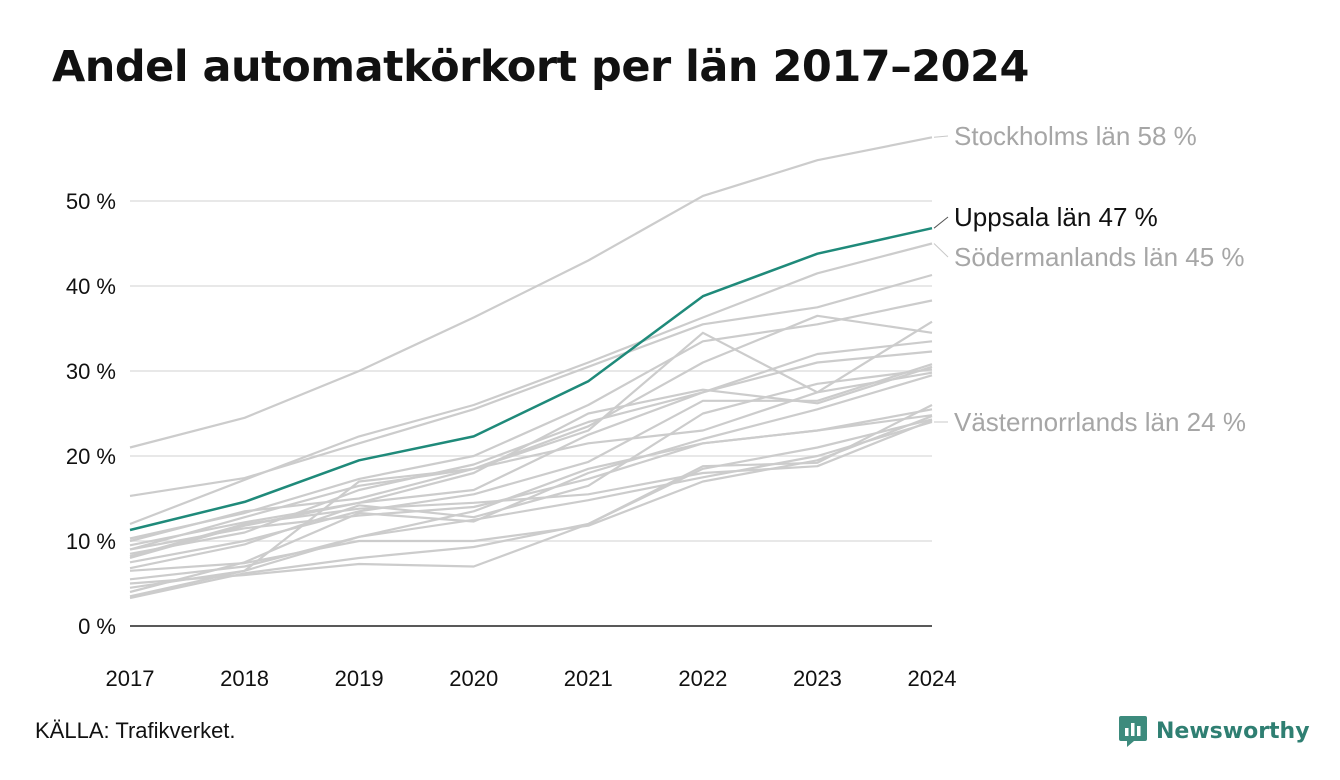 This screenshot has height=780, width=1340. I want to click on chart-title: Andel automatkörkort per län 2017–2024, so click(540, 67).